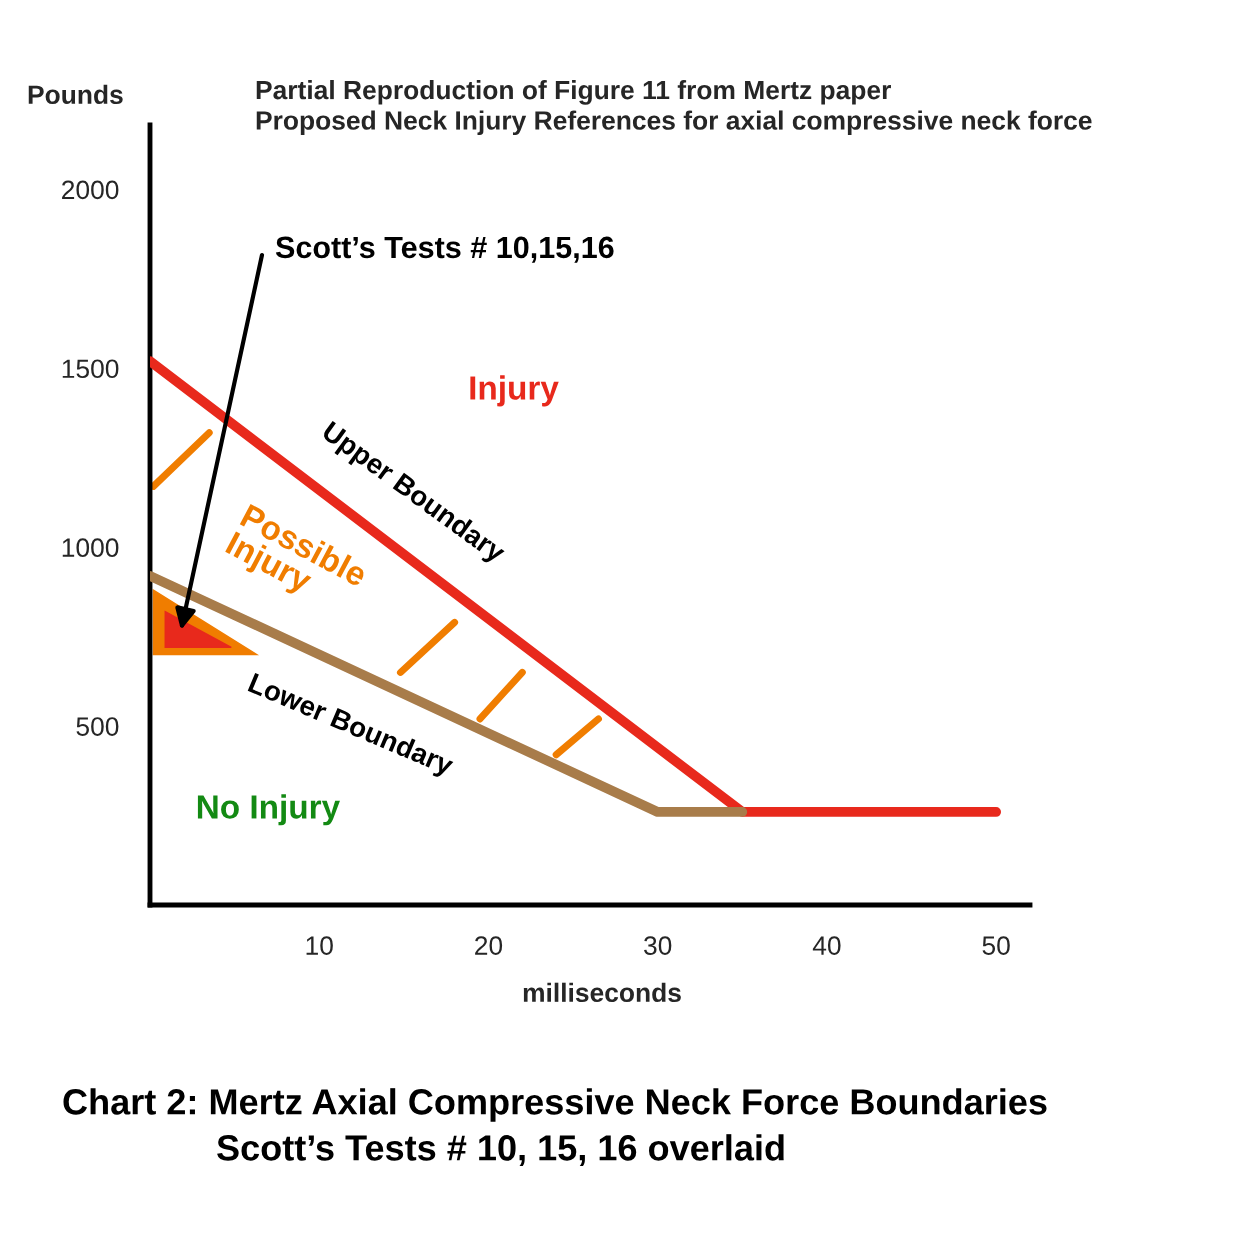 This screenshot has height=1249, width=1252. I want to click on x-tick-label: 50, so click(996, 945).